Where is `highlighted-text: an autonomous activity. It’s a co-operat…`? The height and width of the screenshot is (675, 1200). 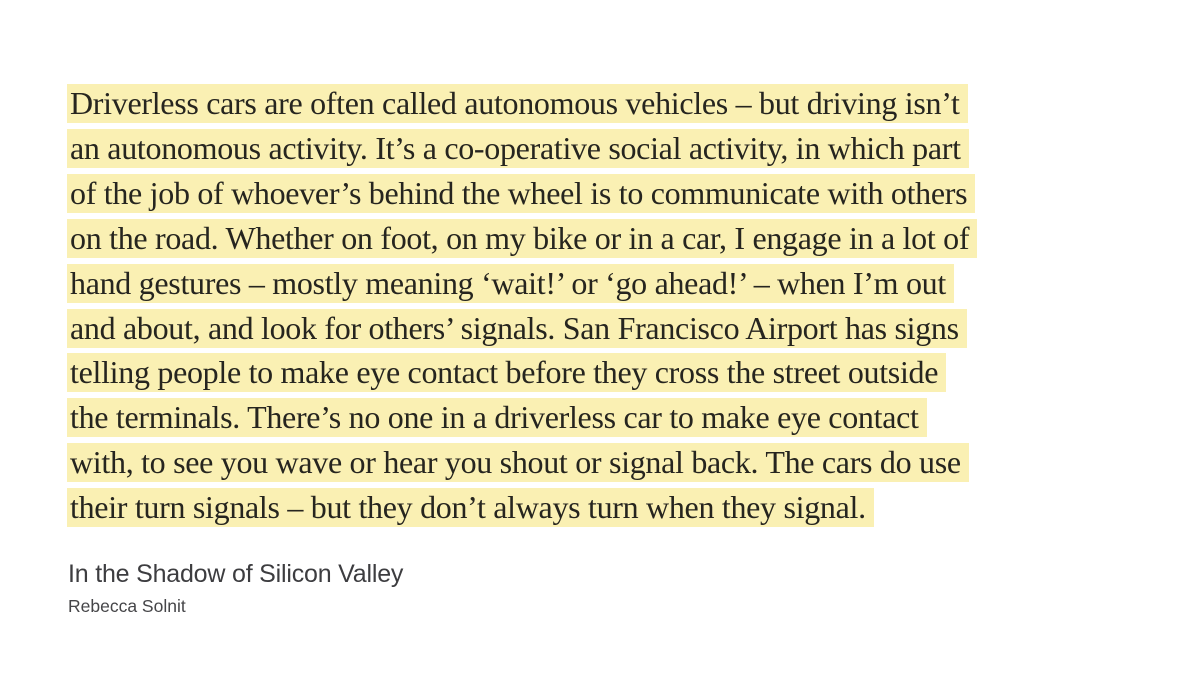 highlighted-text: an autonomous activity. It’s a co-operat… is located at coordinates (518, 148).